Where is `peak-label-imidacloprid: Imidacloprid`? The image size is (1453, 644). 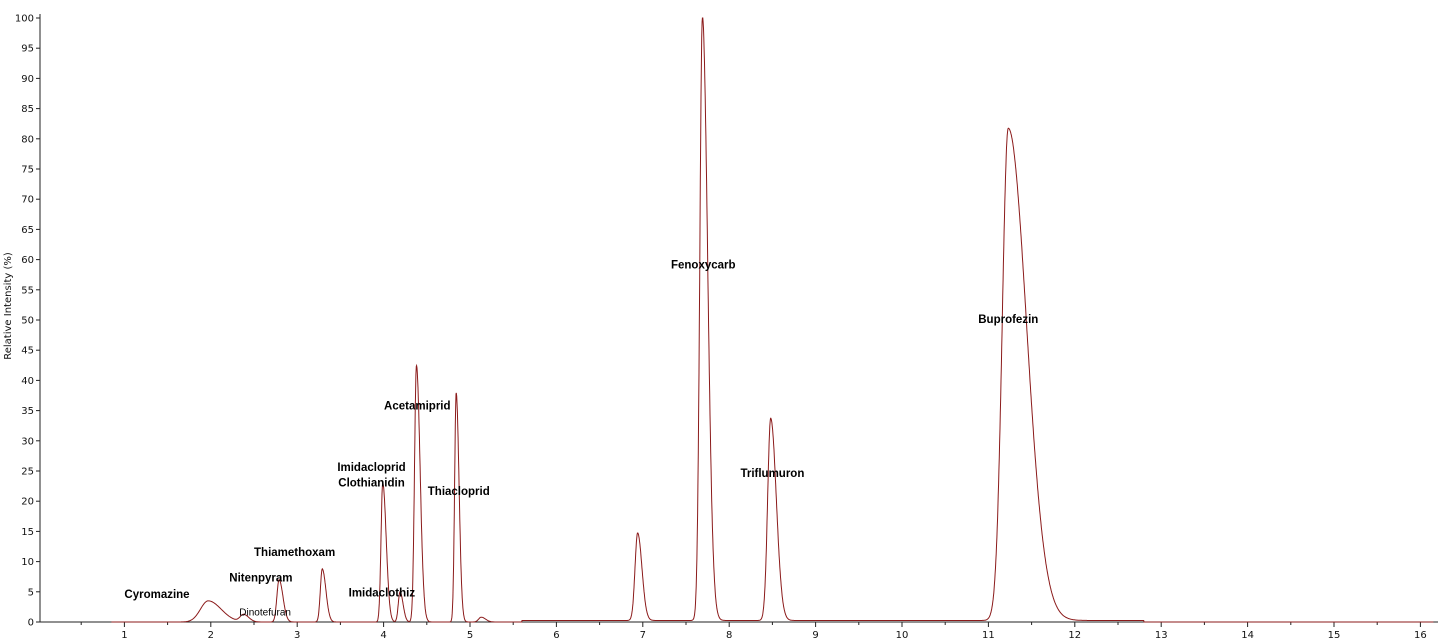 peak-label-imidacloprid: Imidacloprid is located at coordinates (371, 468).